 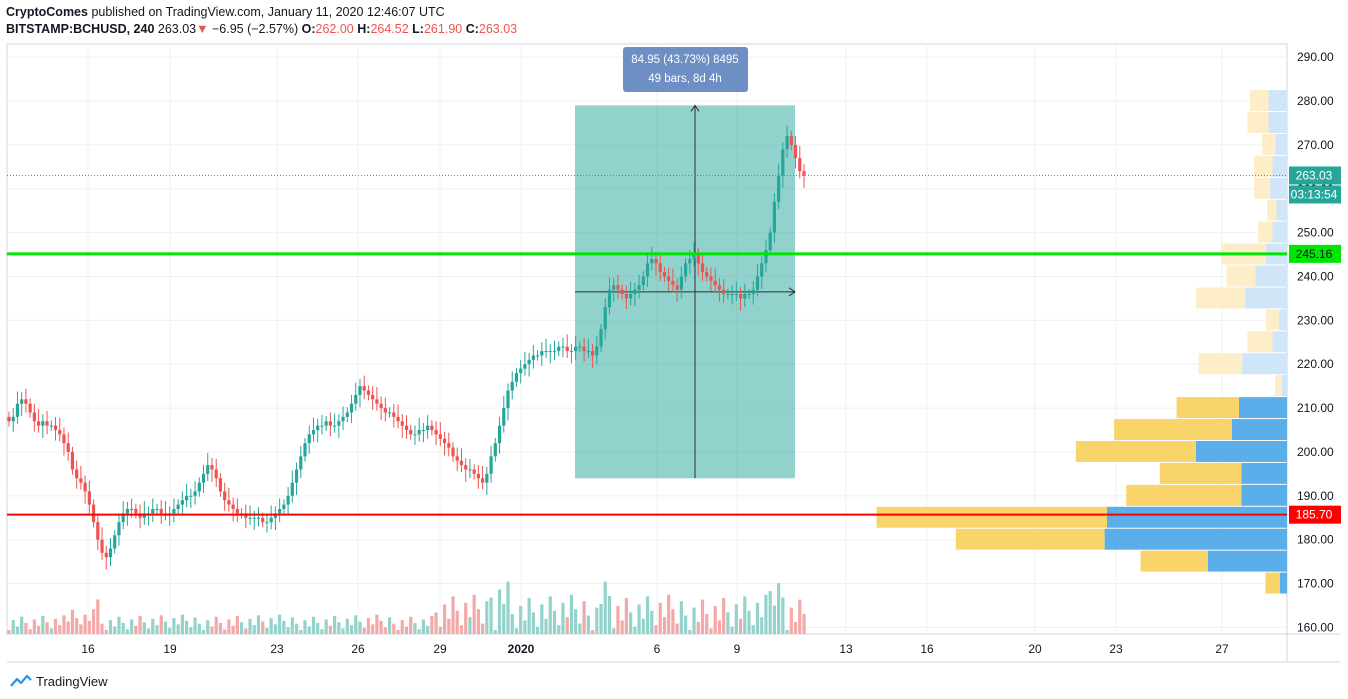 What do you see at coordinates (472, 29) in the screenshot?
I see `close-label: C:` at bounding box center [472, 29].